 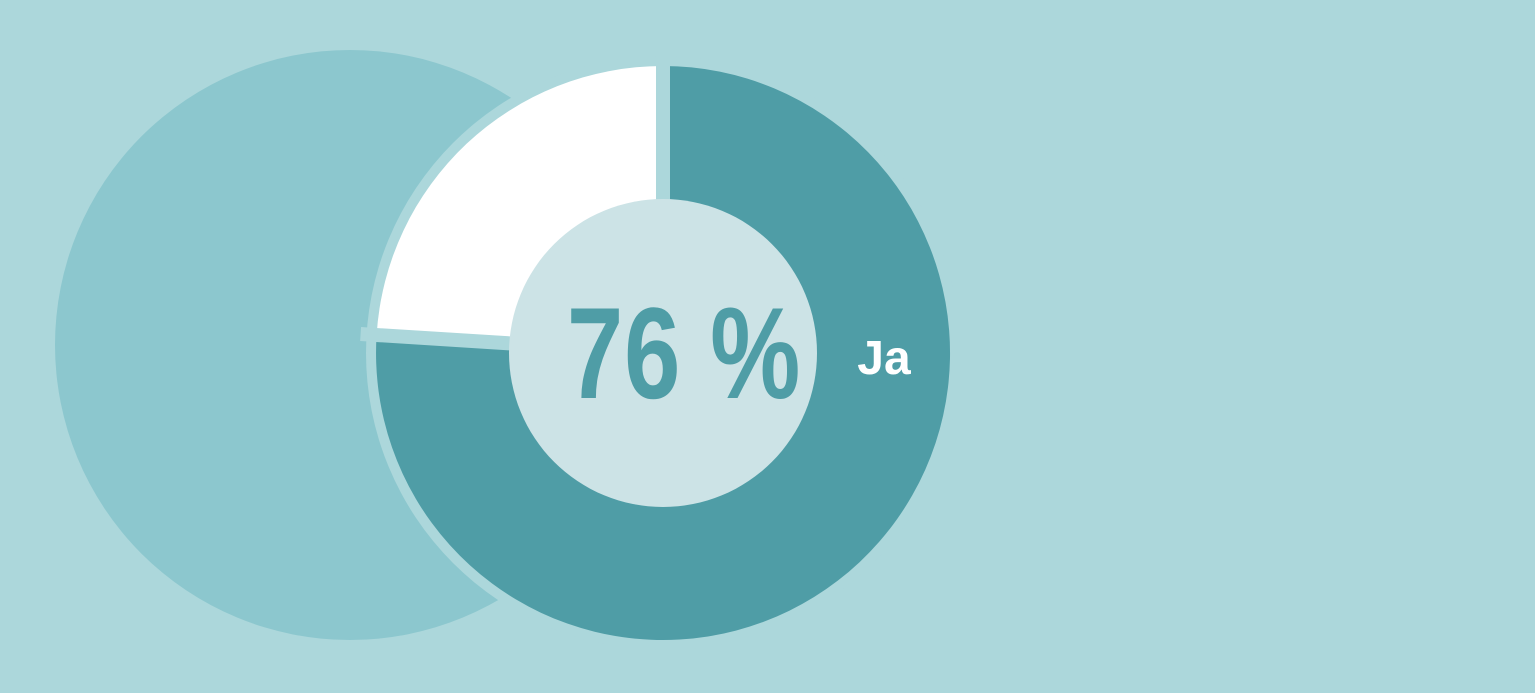 What do you see at coordinates (684, 353) in the screenshot?
I see `percentage-value: 76 %` at bounding box center [684, 353].